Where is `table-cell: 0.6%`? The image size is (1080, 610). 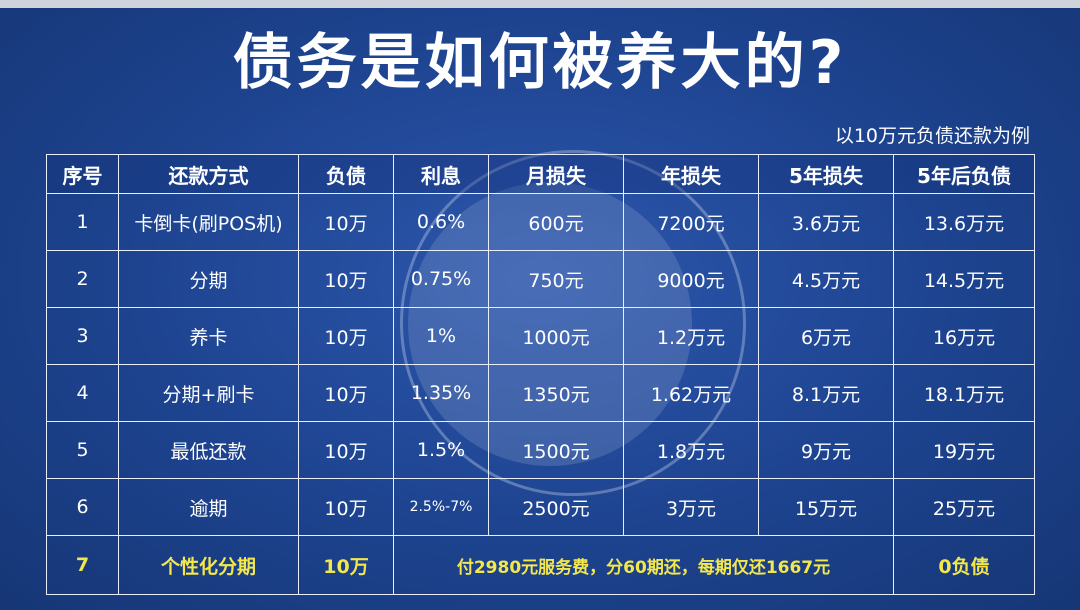 table-cell: 0.6% is located at coordinates (441, 222).